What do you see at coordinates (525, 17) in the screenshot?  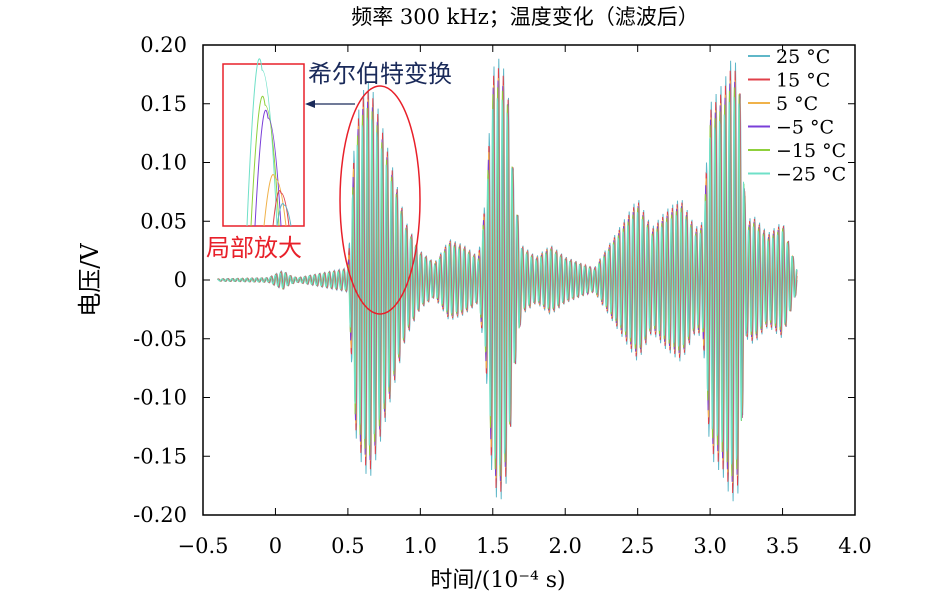 I see `chart-title: 频率 300 kHz；温度变化（滤波后）` at bounding box center [525, 17].